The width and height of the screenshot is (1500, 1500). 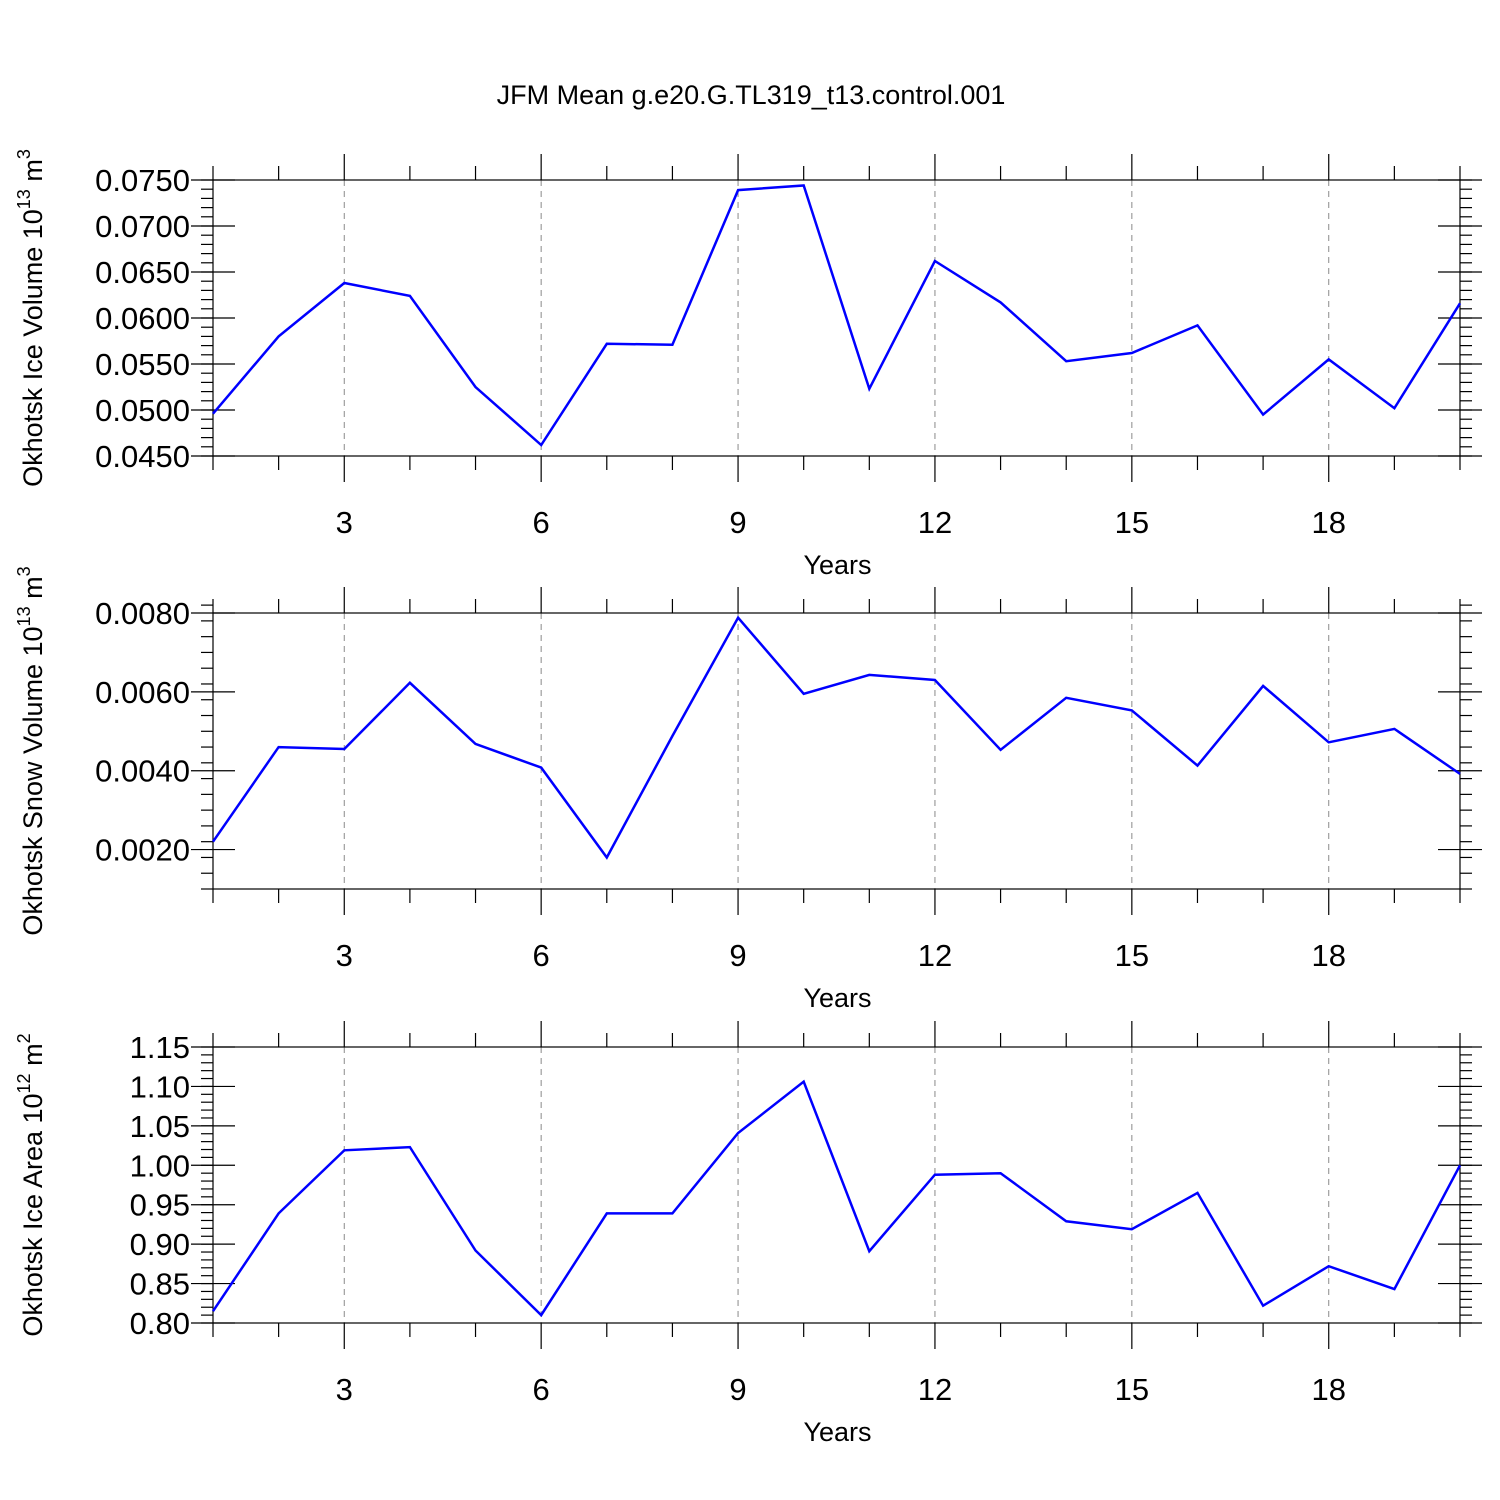 I want to click on y-tick-label: 0.0550, so click(x=142, y=364).